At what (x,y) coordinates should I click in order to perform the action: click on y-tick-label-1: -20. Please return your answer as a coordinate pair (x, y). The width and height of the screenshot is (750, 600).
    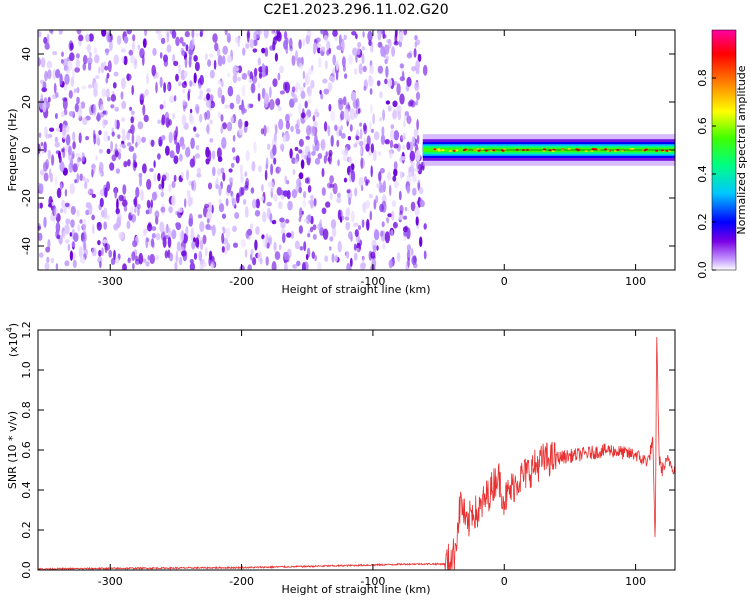
    Looking at the image, I should click on (26, 198).